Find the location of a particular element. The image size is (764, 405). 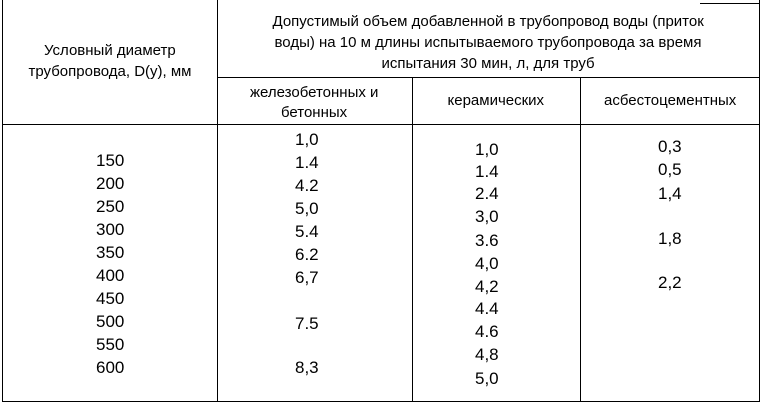

cell-text: бетонных is located at coordinates (314, 112).